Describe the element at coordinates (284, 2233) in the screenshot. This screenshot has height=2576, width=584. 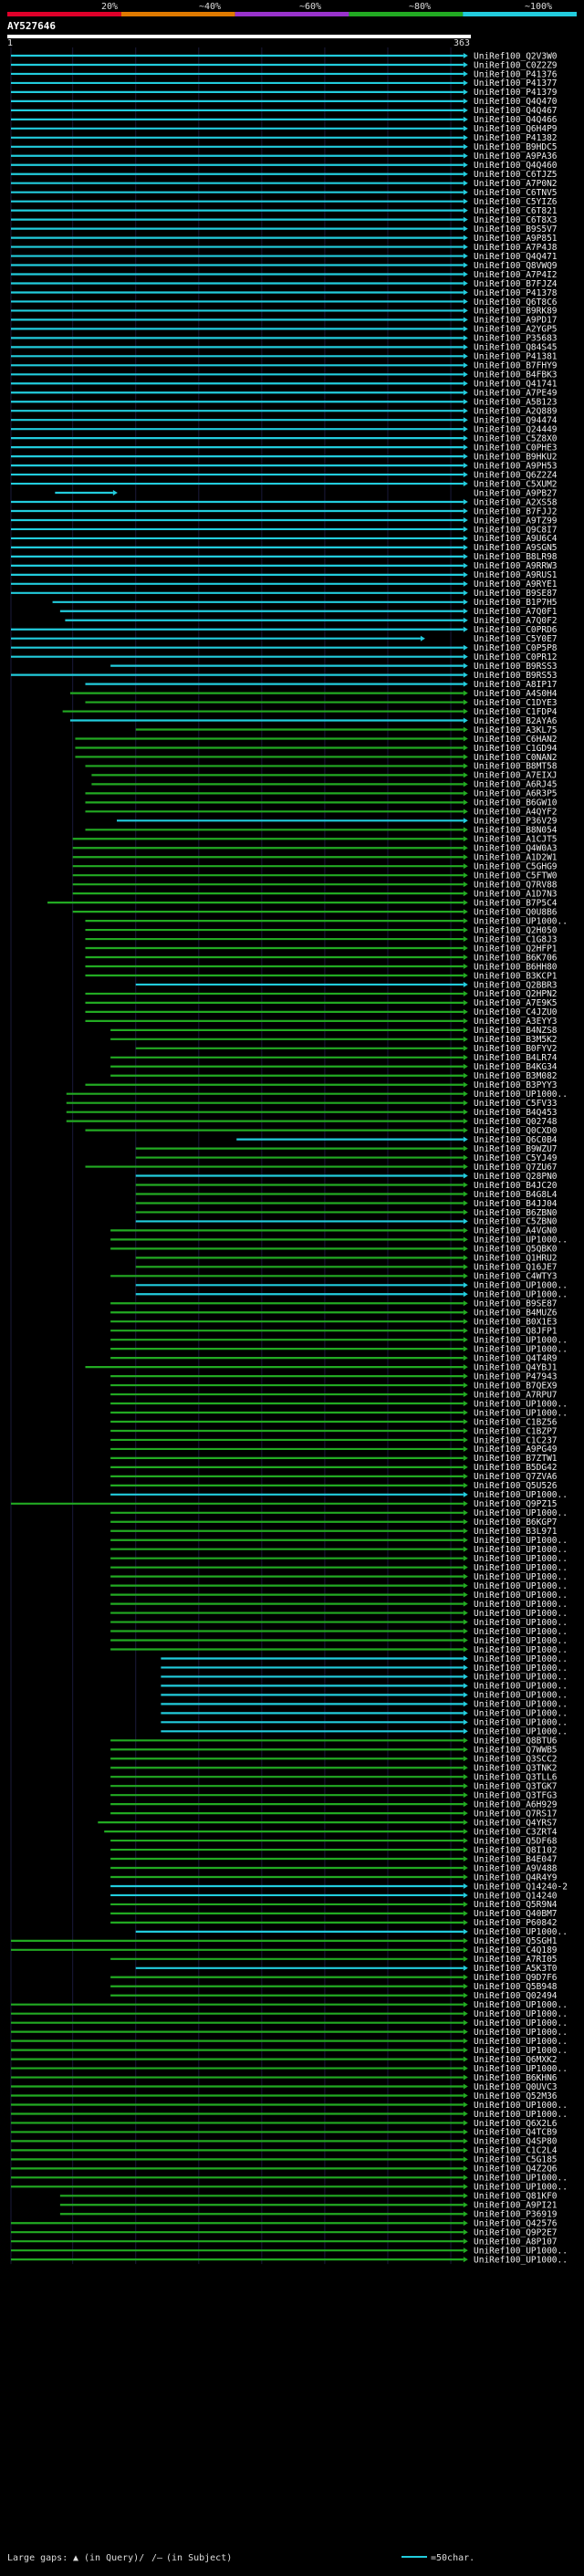
I see `hit-row: UniRef100_Q9P2E7` at that location.